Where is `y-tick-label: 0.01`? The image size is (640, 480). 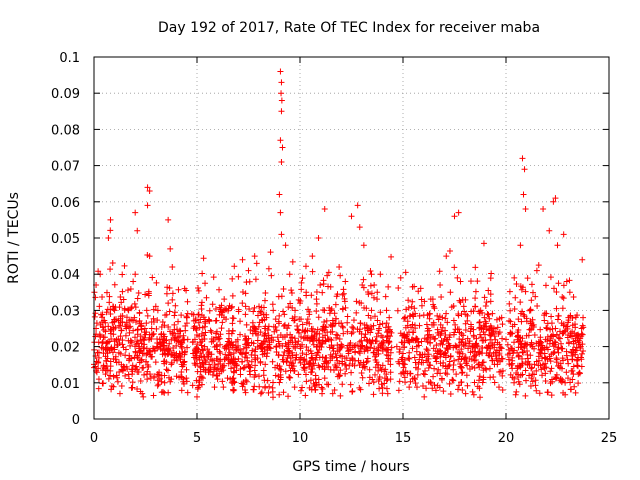
y-tick-label: 0.01 is located at coordinates (65, 384).